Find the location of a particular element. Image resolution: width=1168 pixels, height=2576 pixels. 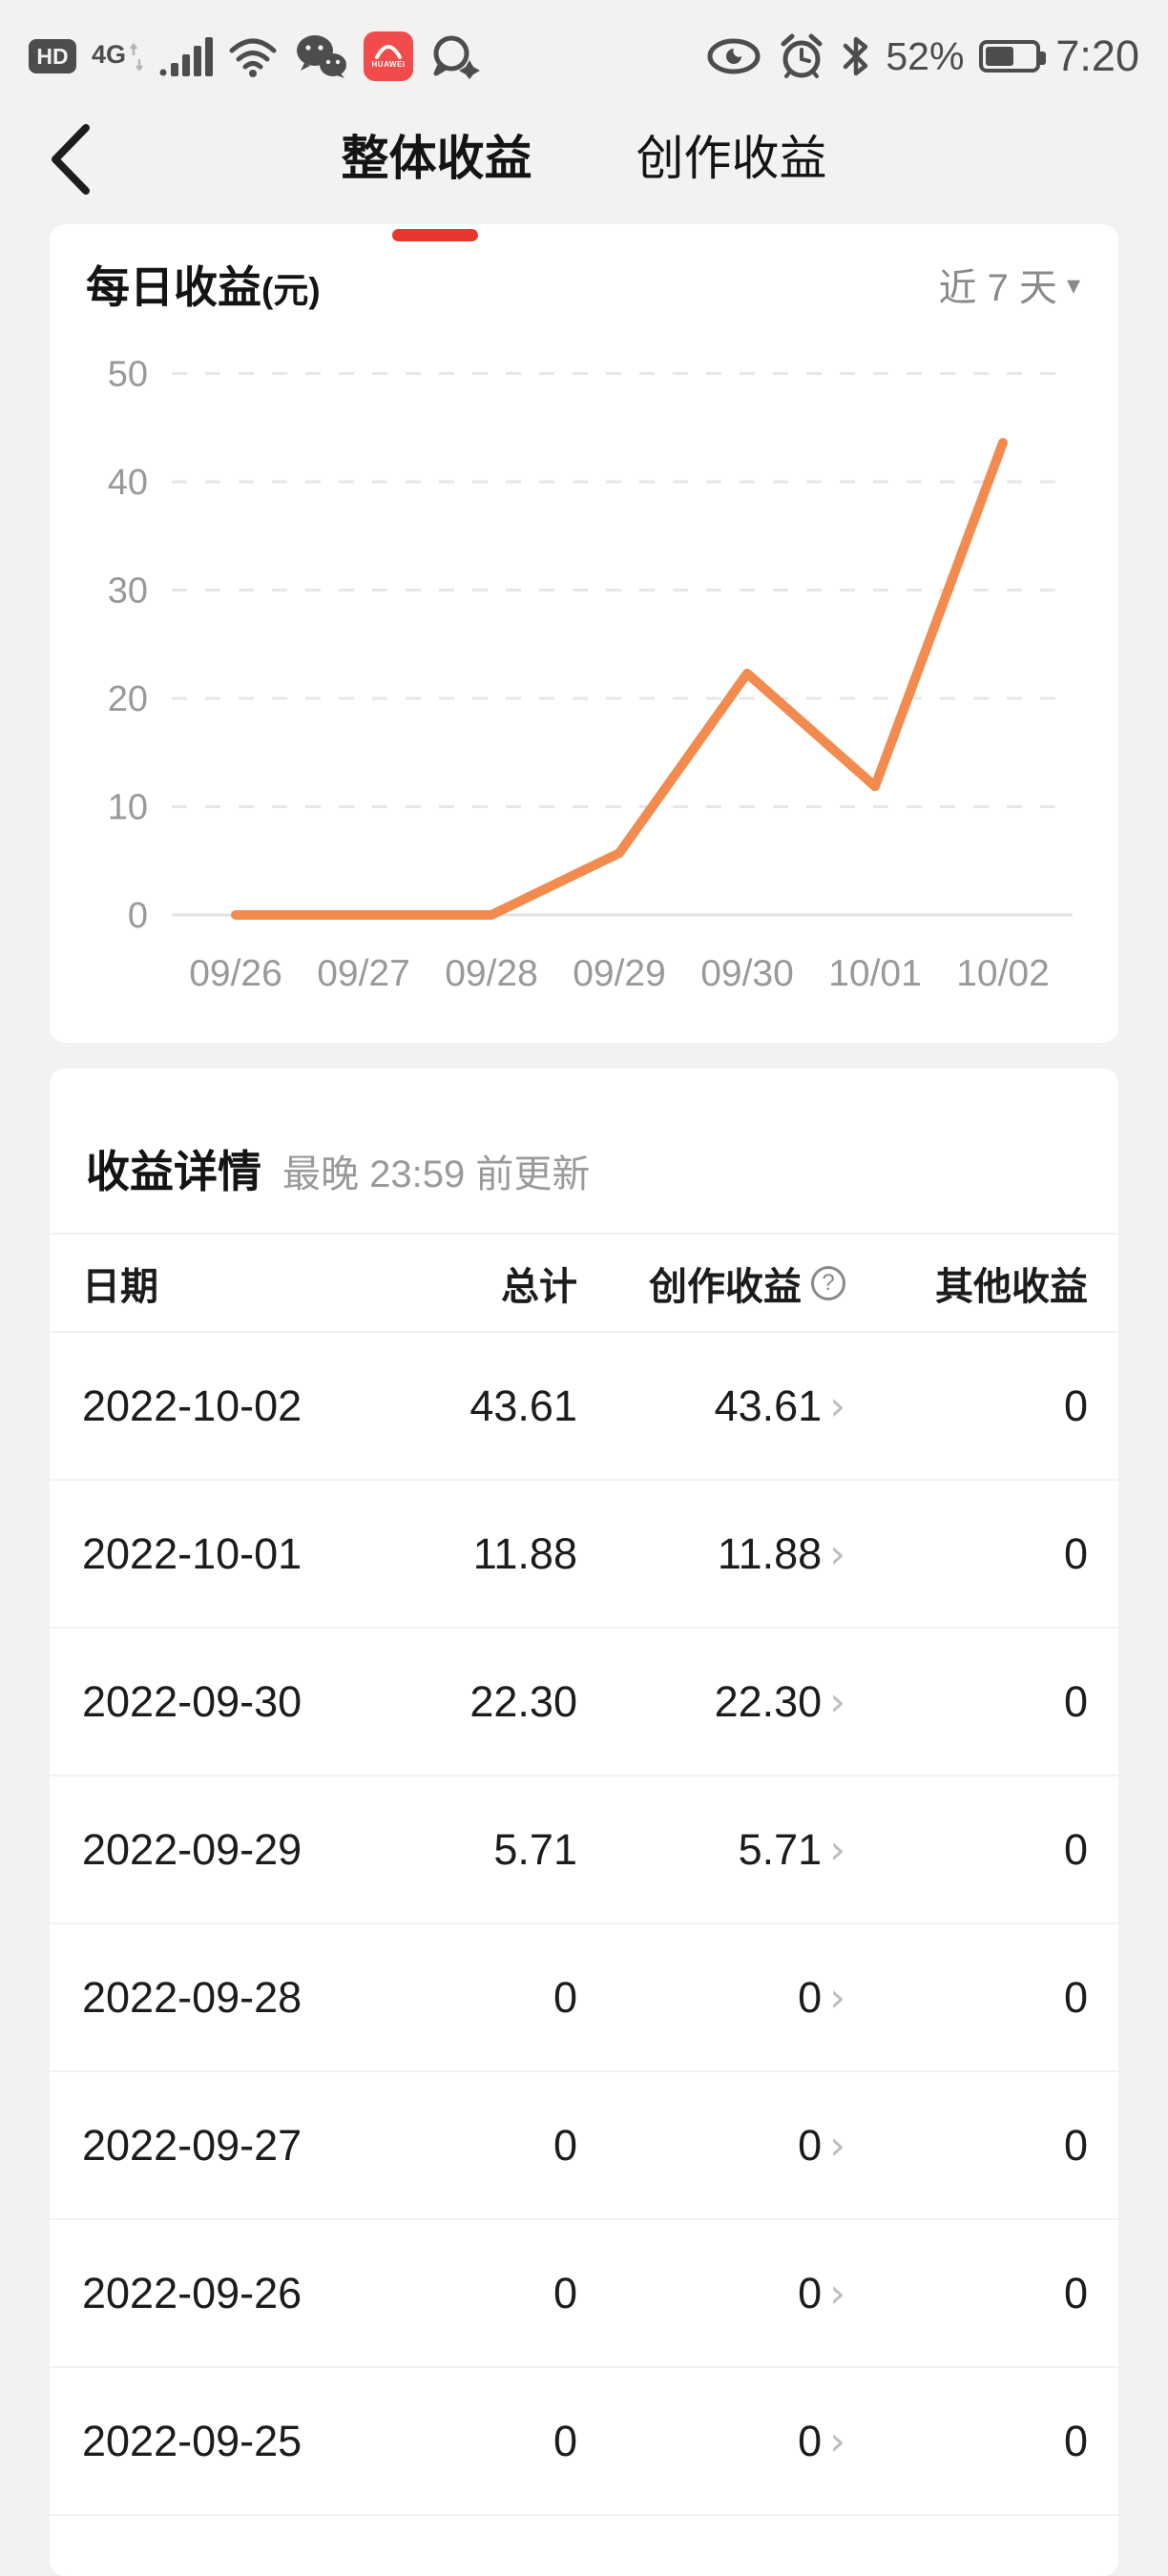

status-left: HD 4G is located at coordinates (255, 56).